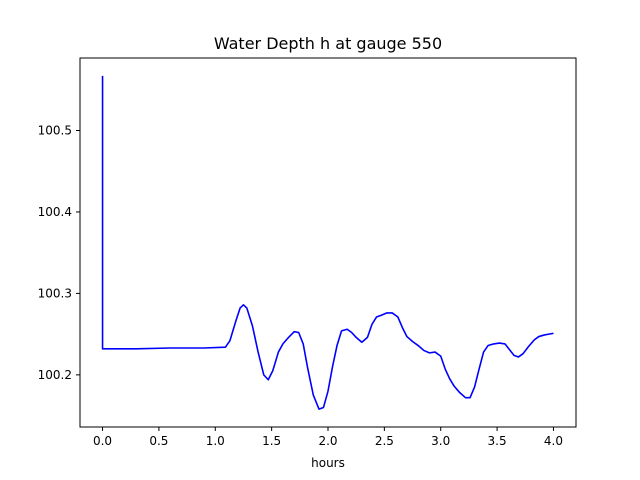 The image size is (640, 480). What do you see at coordinates (55, 212) in the screenshot?
I see `y-tick-label: 100.4` at bounding box center [55, 212].